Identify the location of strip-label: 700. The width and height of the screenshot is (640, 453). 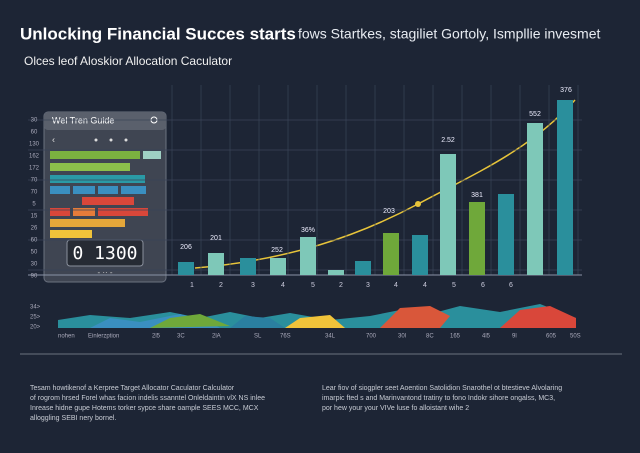
(371, 337).